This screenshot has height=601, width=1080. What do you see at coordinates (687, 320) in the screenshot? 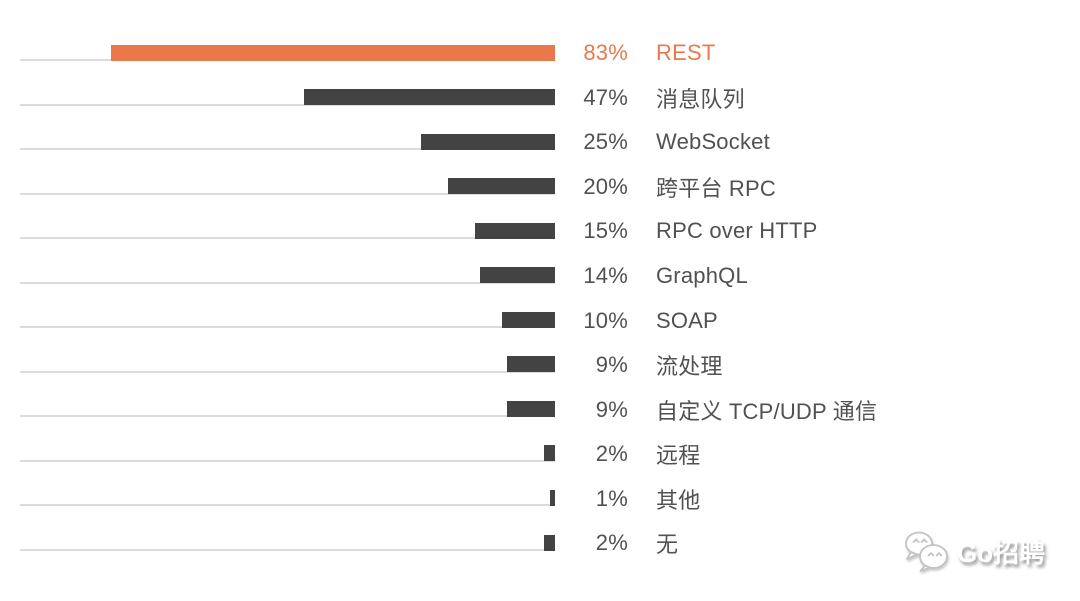
I see `category-label: SOAP` at bounding box center [687, 320].